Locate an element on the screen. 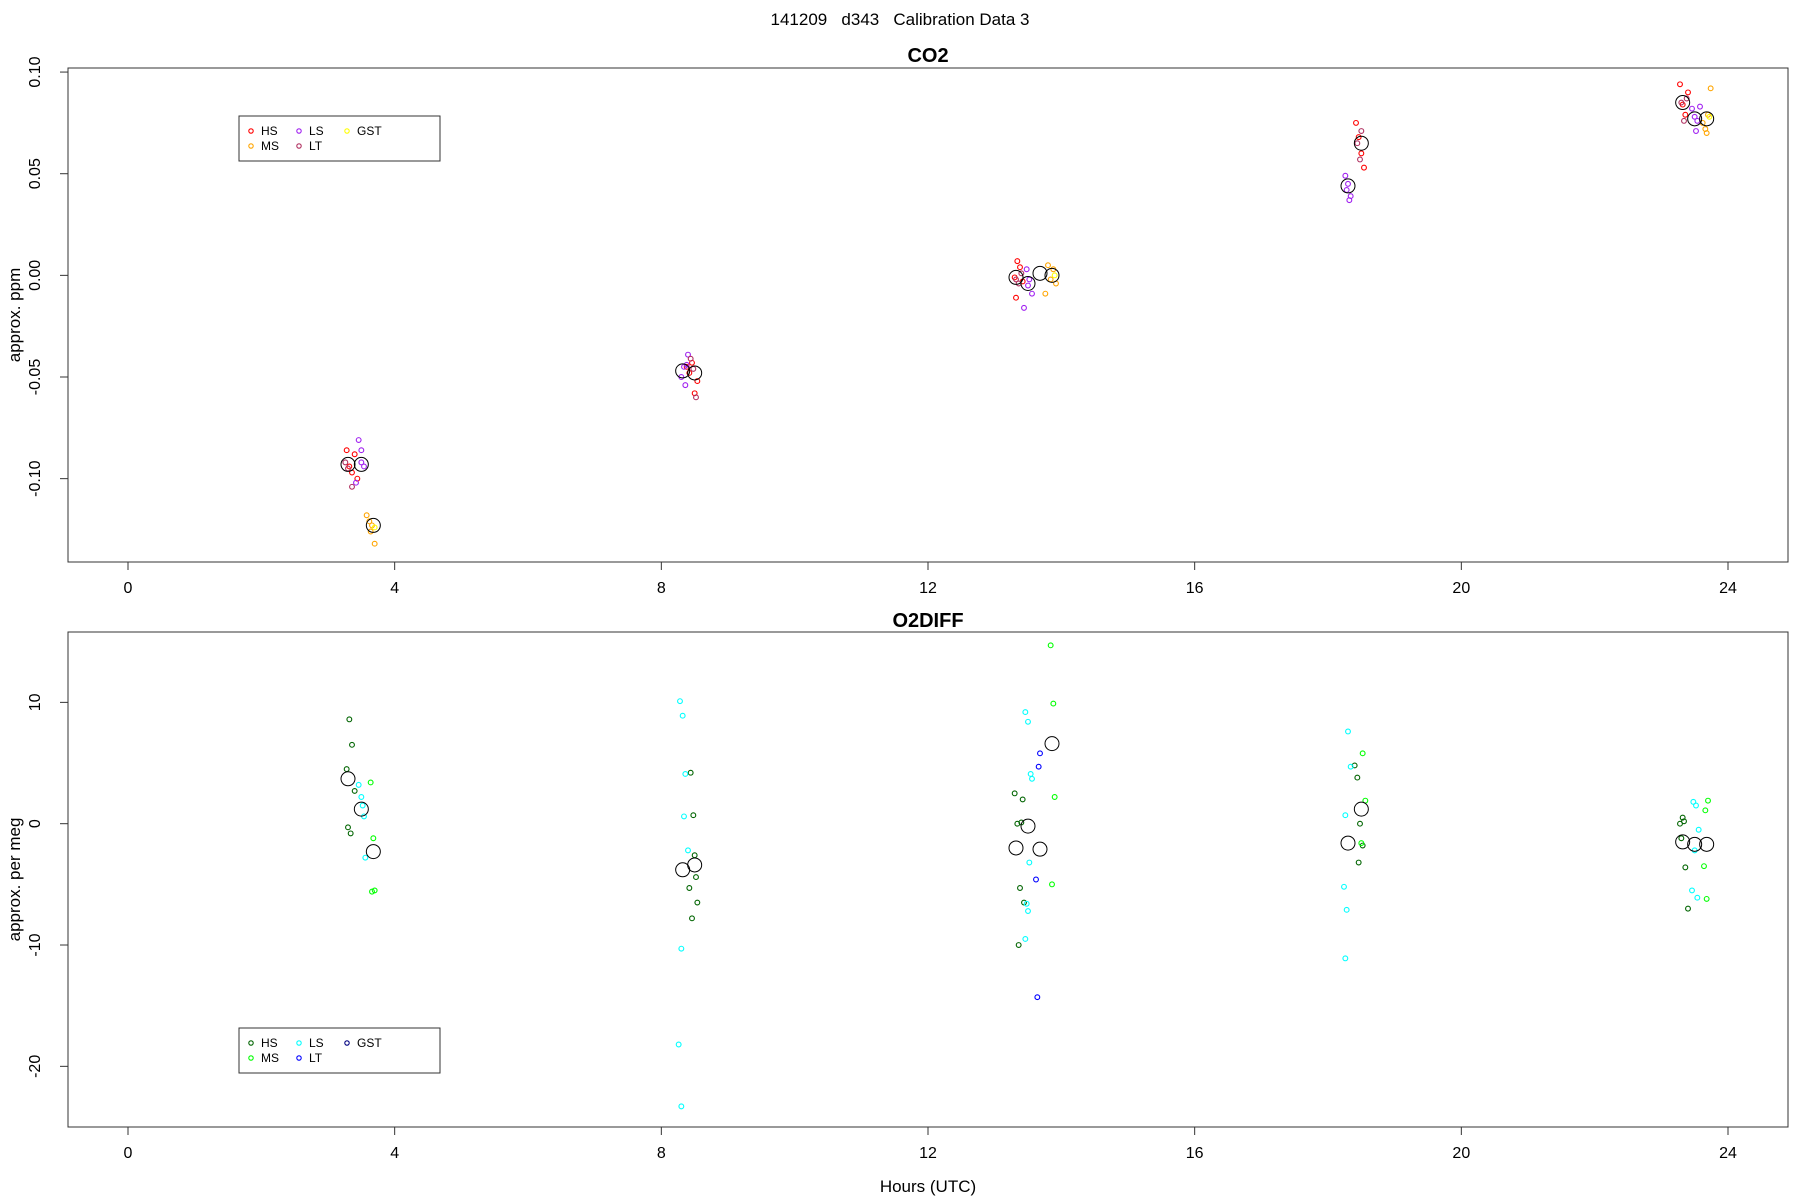  panel1-y-tick-label: 0.05 is located at coordinates (35, 173).